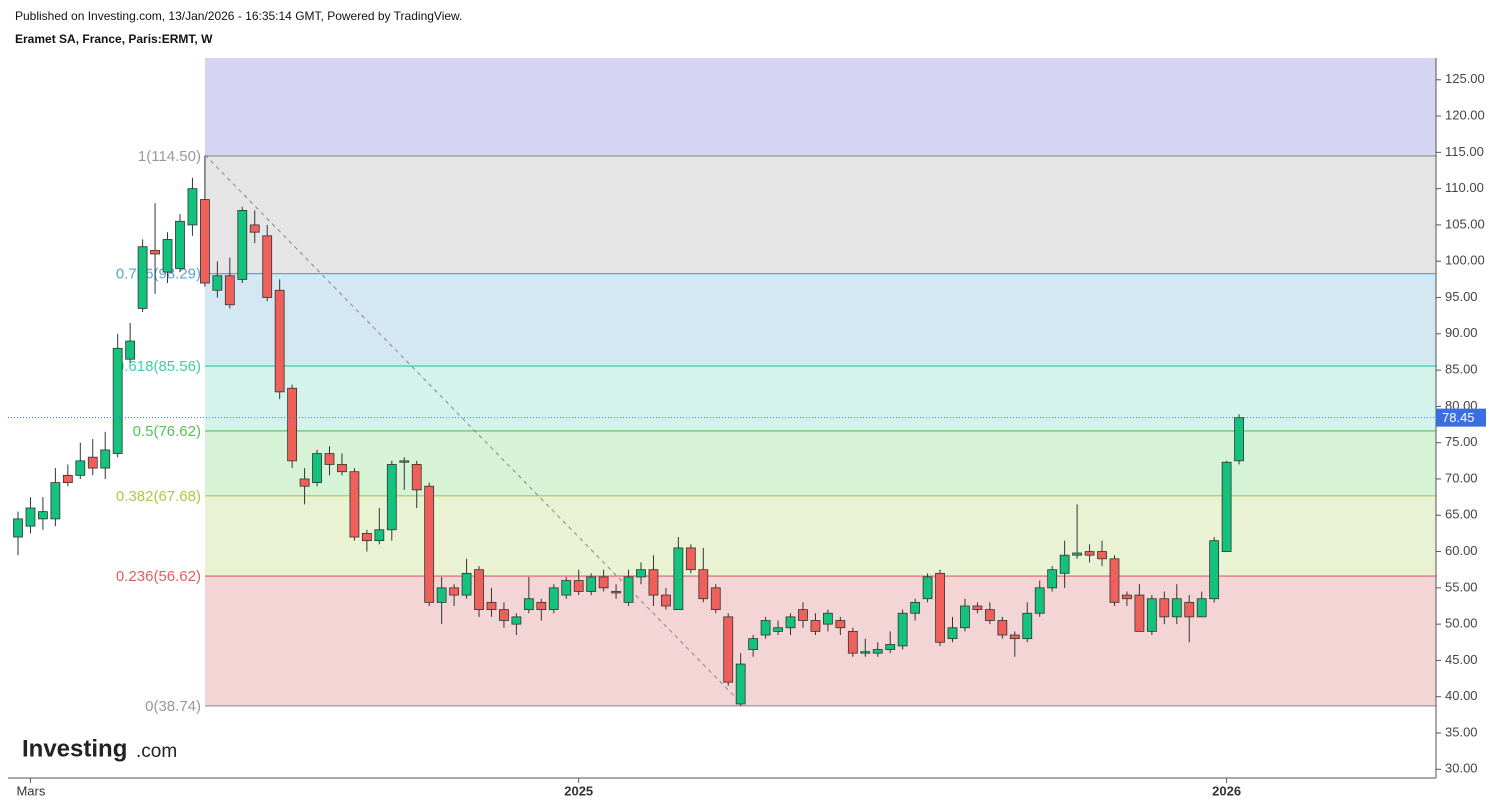  Describe the element at coordinates (158, 366) in the screenshot. I see `fib-level-label: 0.618(85.56)` at that location.